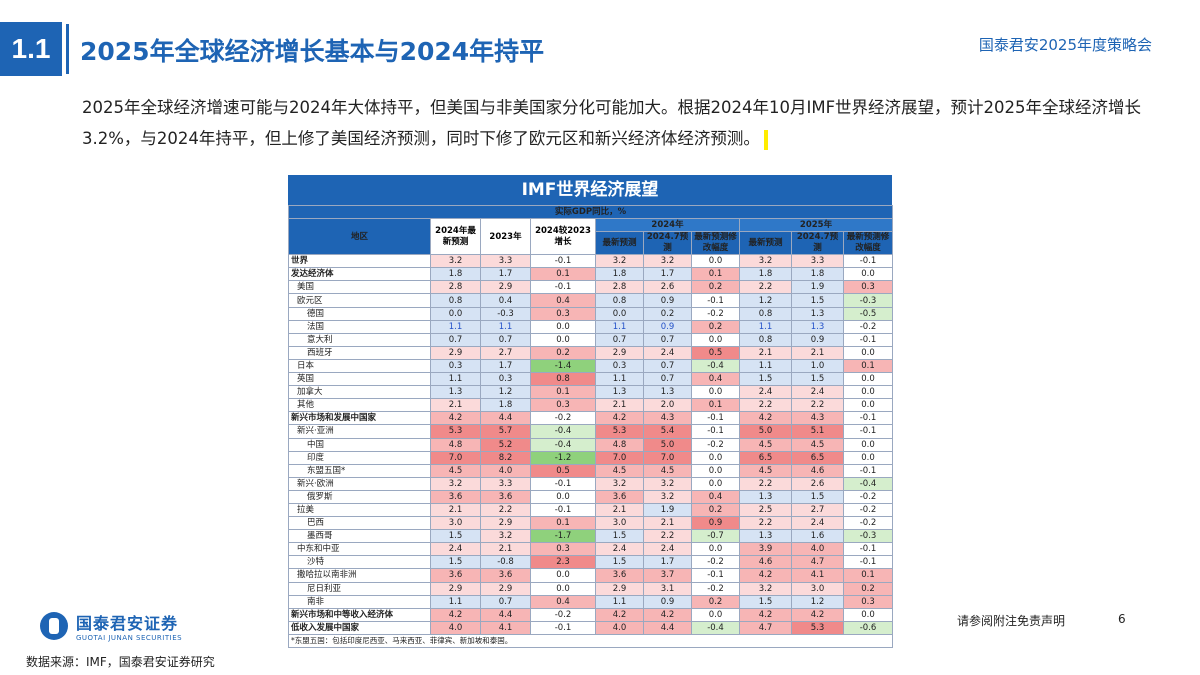 The width and height of the screenshot is (1200, 675). Describe the element at coordinates (1122, 619) in the screenshot. I see `page-number: 6` at that location.